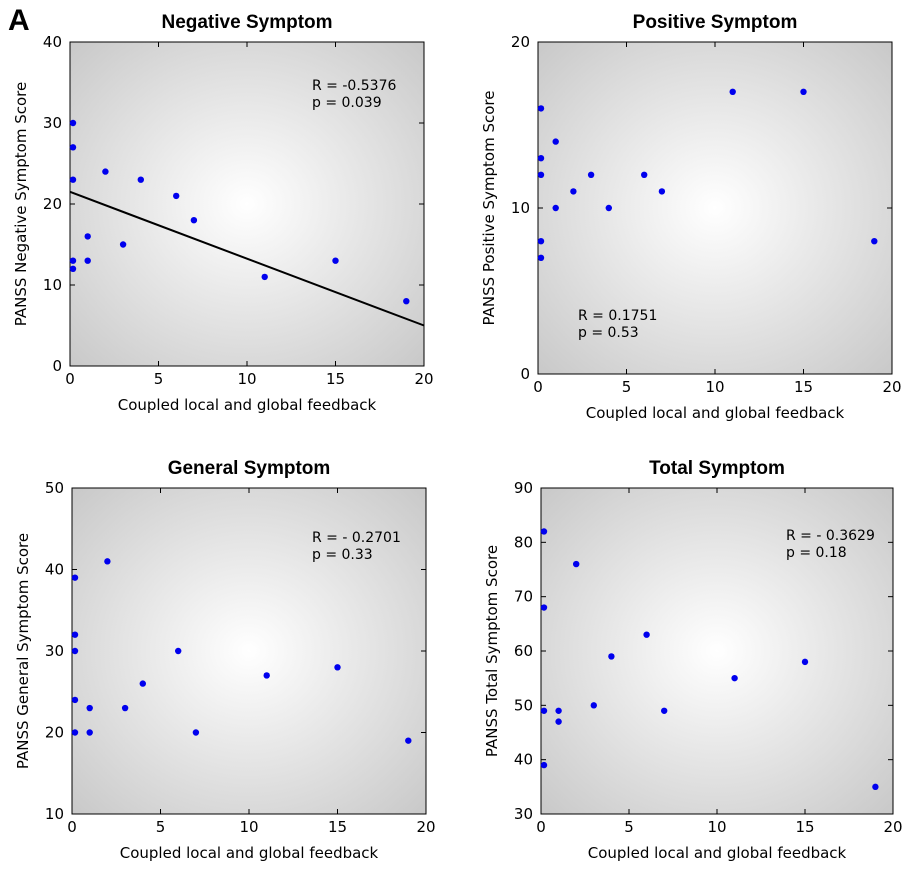 This screenshot has height=878, width=904. I want to click on y-tick-label: 0, so click(57, 366).